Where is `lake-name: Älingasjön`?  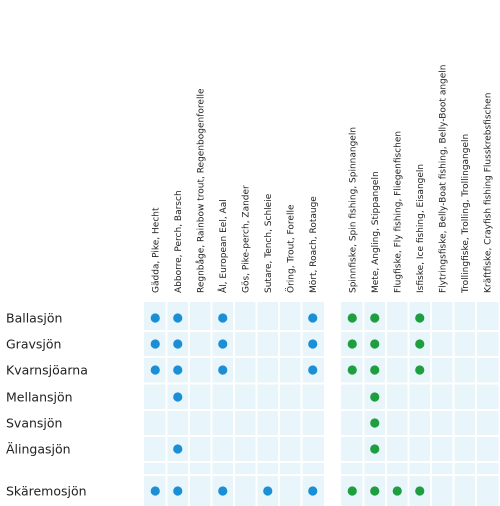
lake-name: Älingasjön is located at coordinates (38, 449).